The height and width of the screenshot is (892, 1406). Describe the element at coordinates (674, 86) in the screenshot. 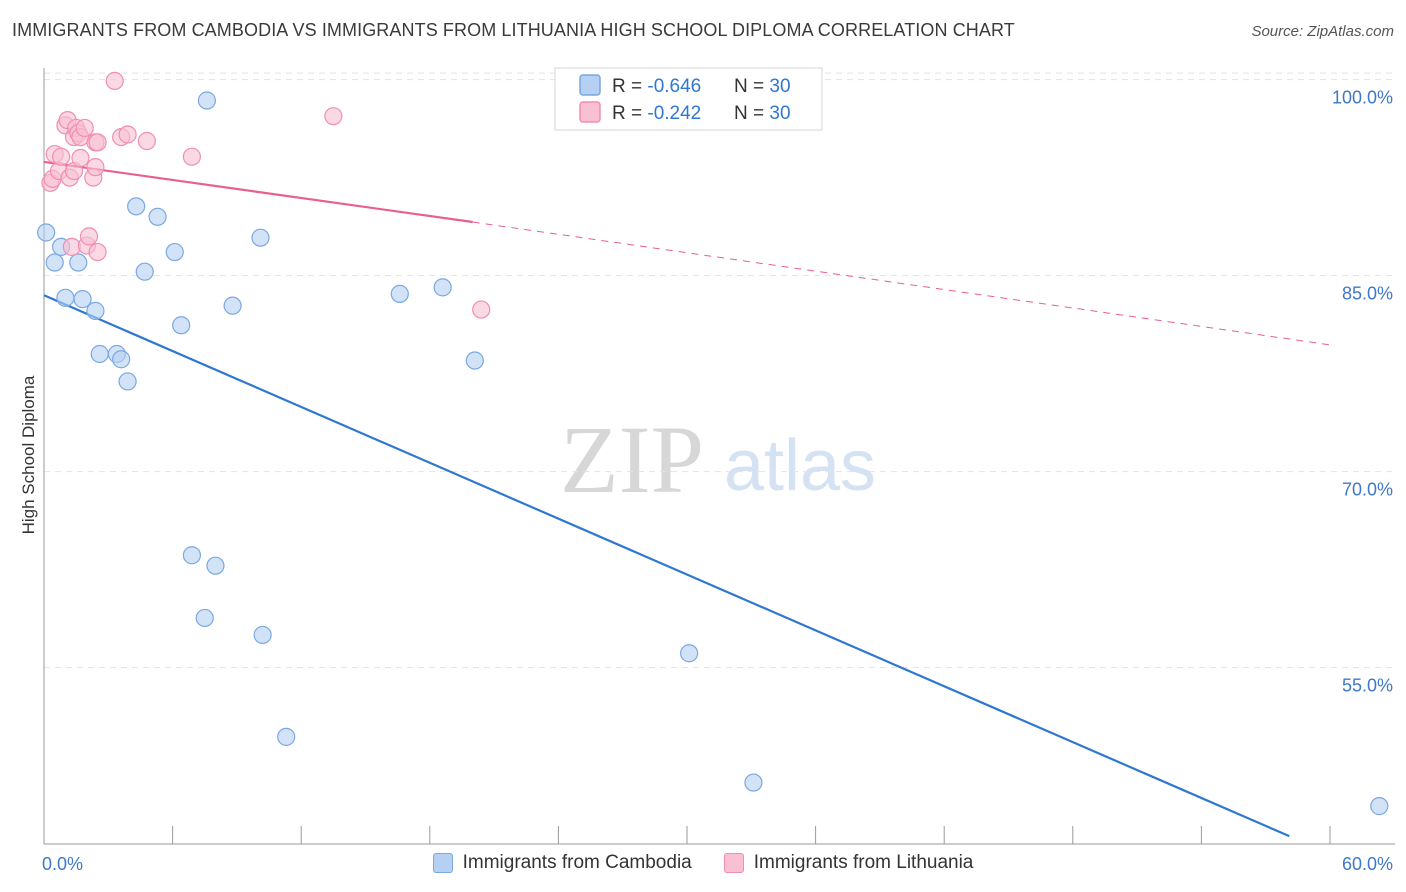

I see `stats-r-value-cambodia: -0.646` at that location.